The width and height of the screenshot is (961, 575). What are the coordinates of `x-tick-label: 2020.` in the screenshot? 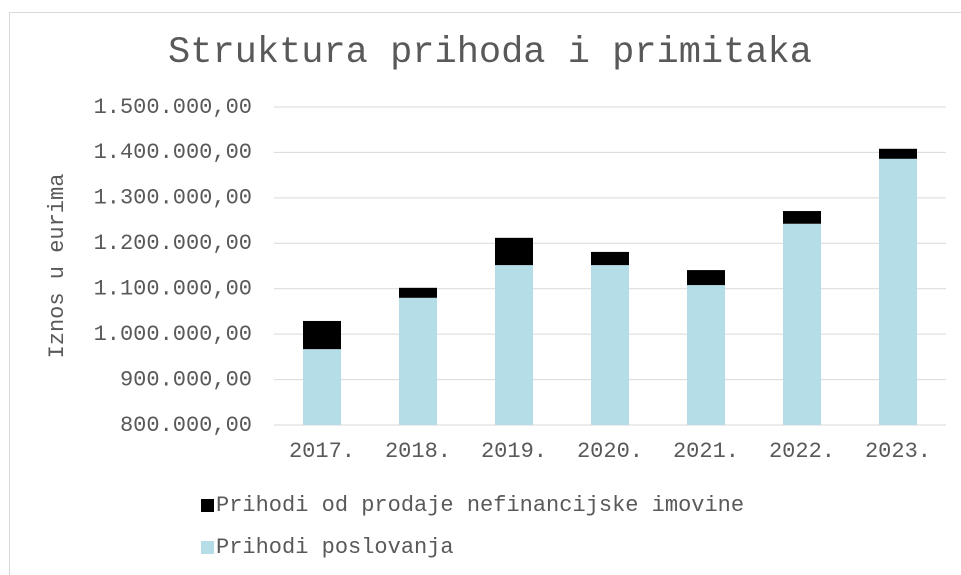 It's located at (610, 451).